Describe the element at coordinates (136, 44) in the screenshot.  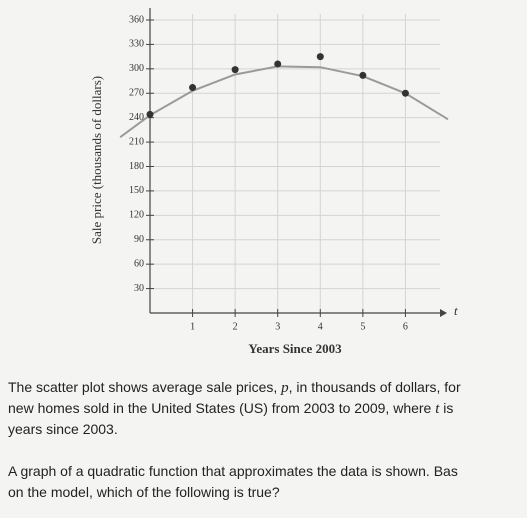
I see `y-tick-label: 330` at that location.